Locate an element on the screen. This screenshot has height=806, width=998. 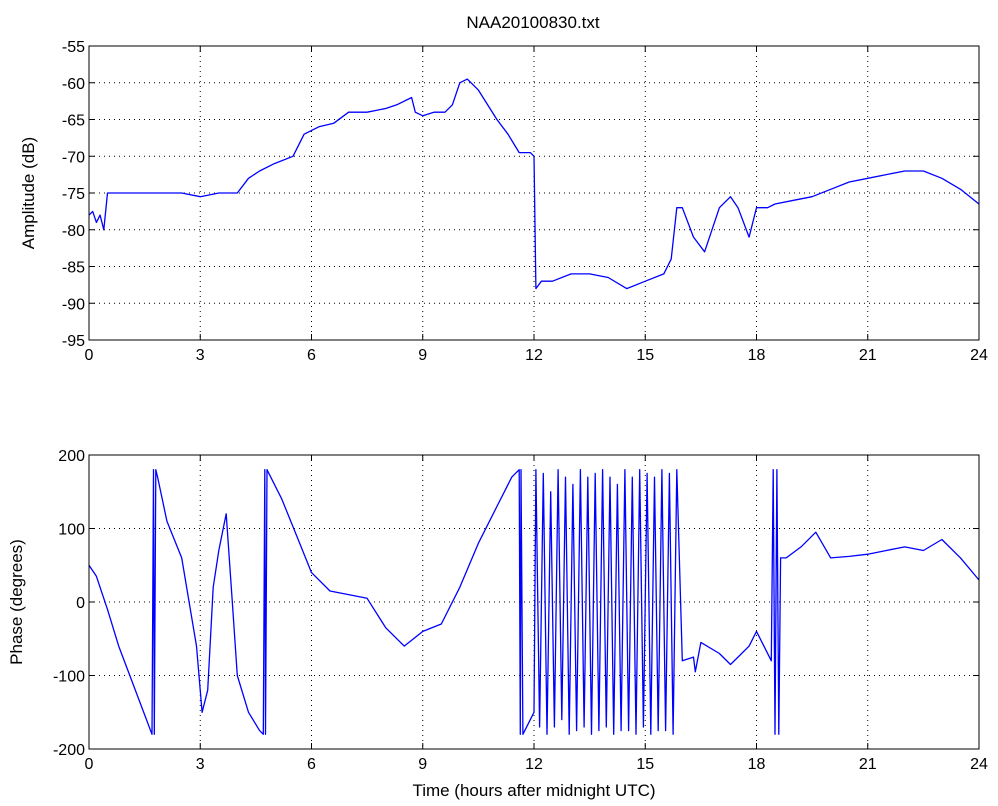
figure-title: NAA20100830.txt is located at coordinates (533, 22).